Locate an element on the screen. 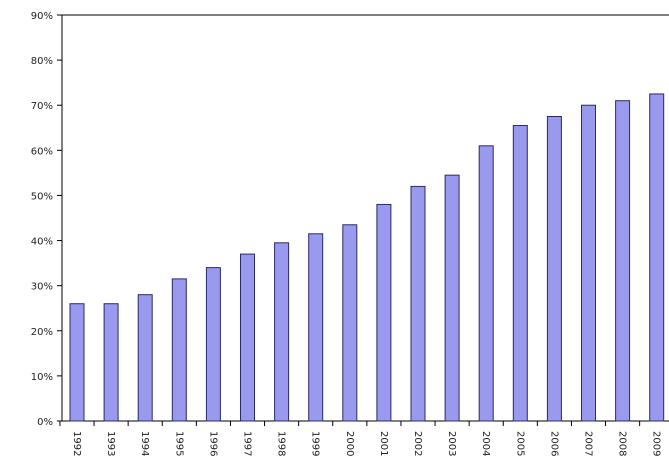  x-tick-label: 2007 is located at coordinates (588, 443).